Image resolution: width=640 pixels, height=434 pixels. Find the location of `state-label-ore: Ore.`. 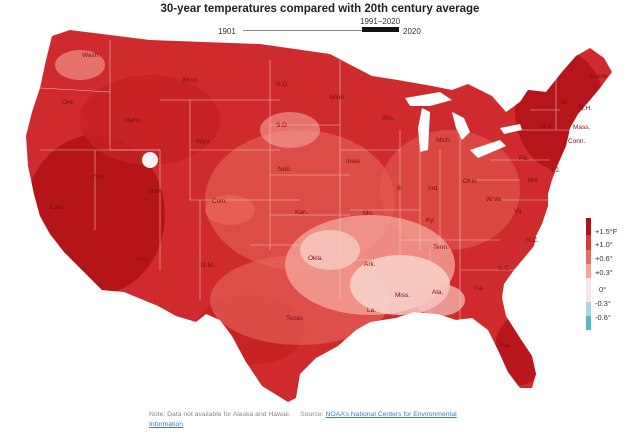

state-label-ore: Ore. is located at coordinates (68, 102).